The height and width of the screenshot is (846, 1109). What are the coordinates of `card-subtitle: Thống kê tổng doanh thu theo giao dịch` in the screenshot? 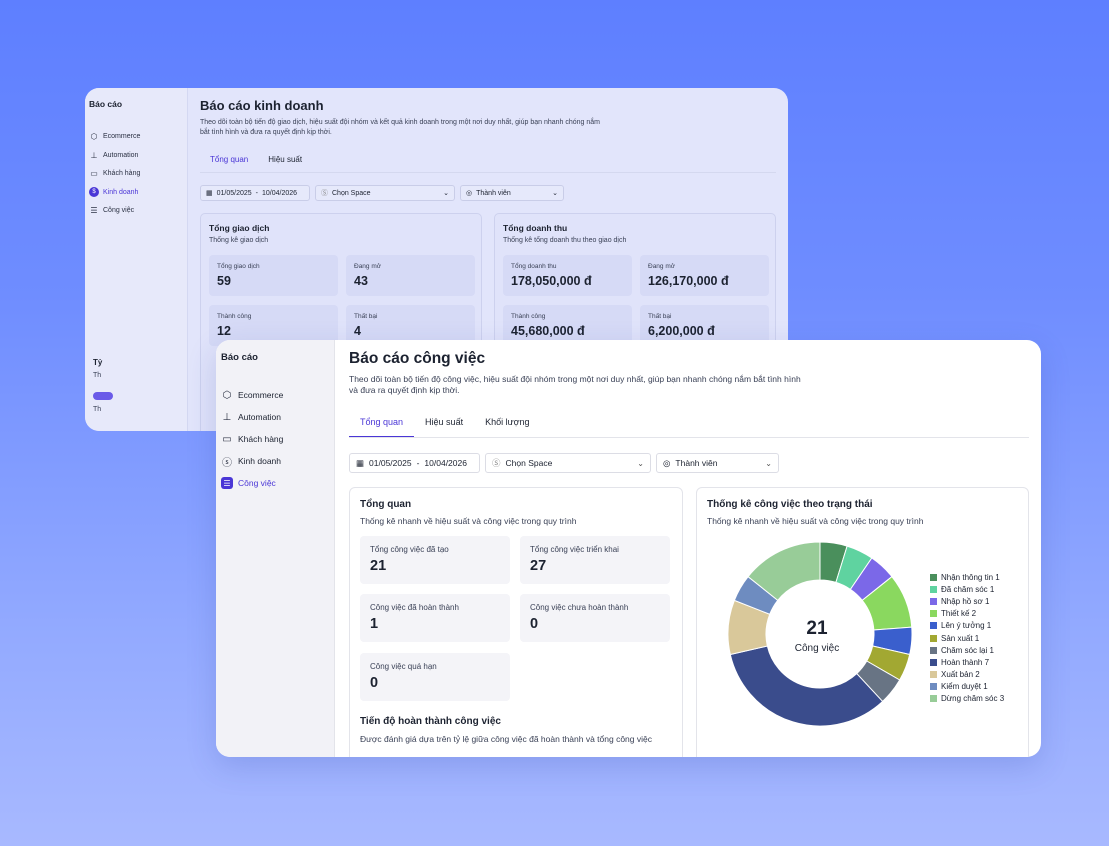 It's located at (565, 240).